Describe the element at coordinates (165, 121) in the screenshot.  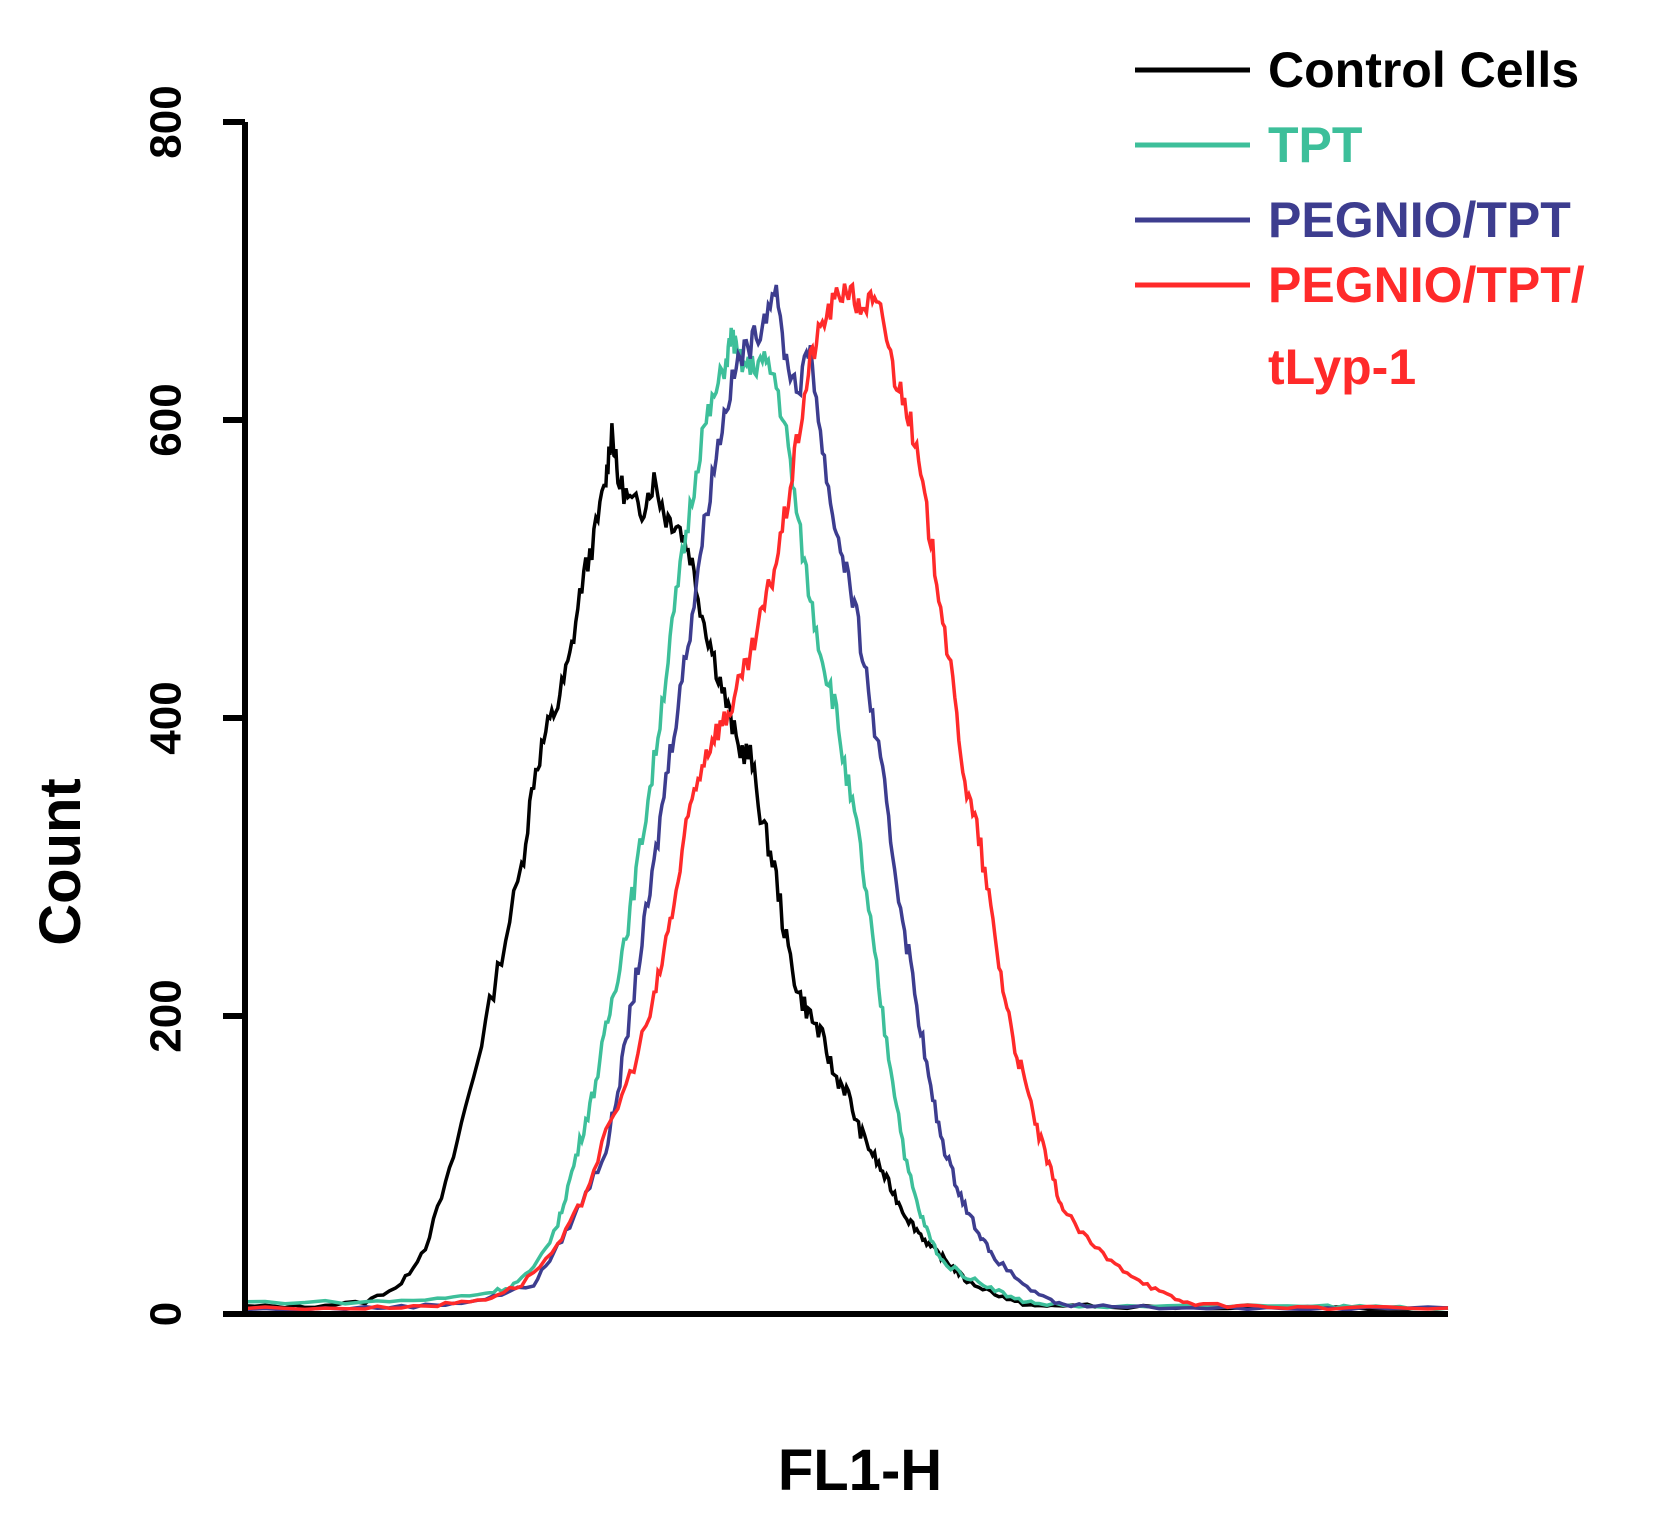
I see `y-tick-label-800: 800` at that location.